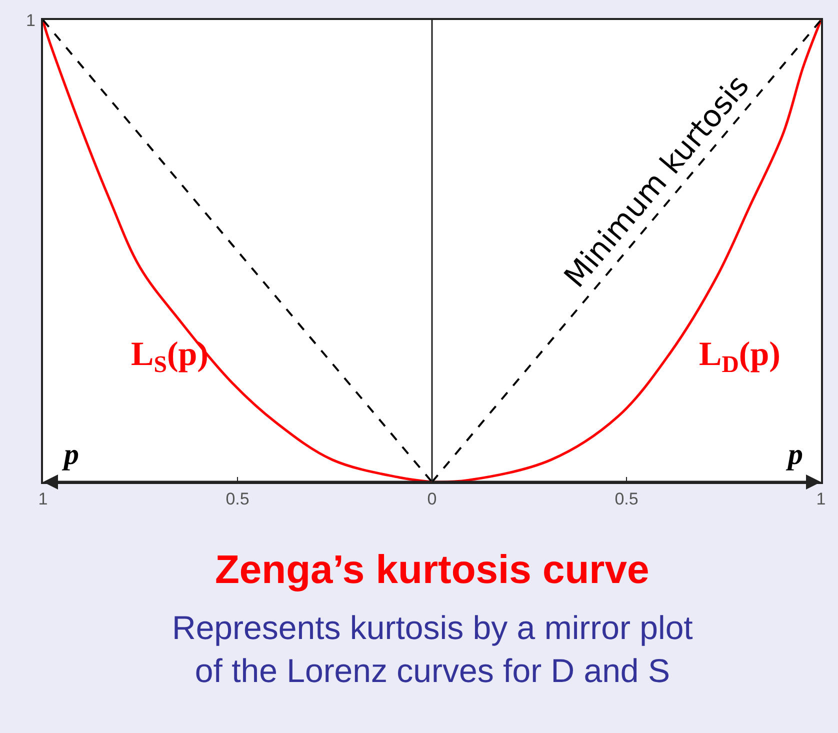 The image size is (838, 733). I want to click on text: Represents kurtosis by a mirror plot of the Lorenz curves for D and S, so click(432, 649).